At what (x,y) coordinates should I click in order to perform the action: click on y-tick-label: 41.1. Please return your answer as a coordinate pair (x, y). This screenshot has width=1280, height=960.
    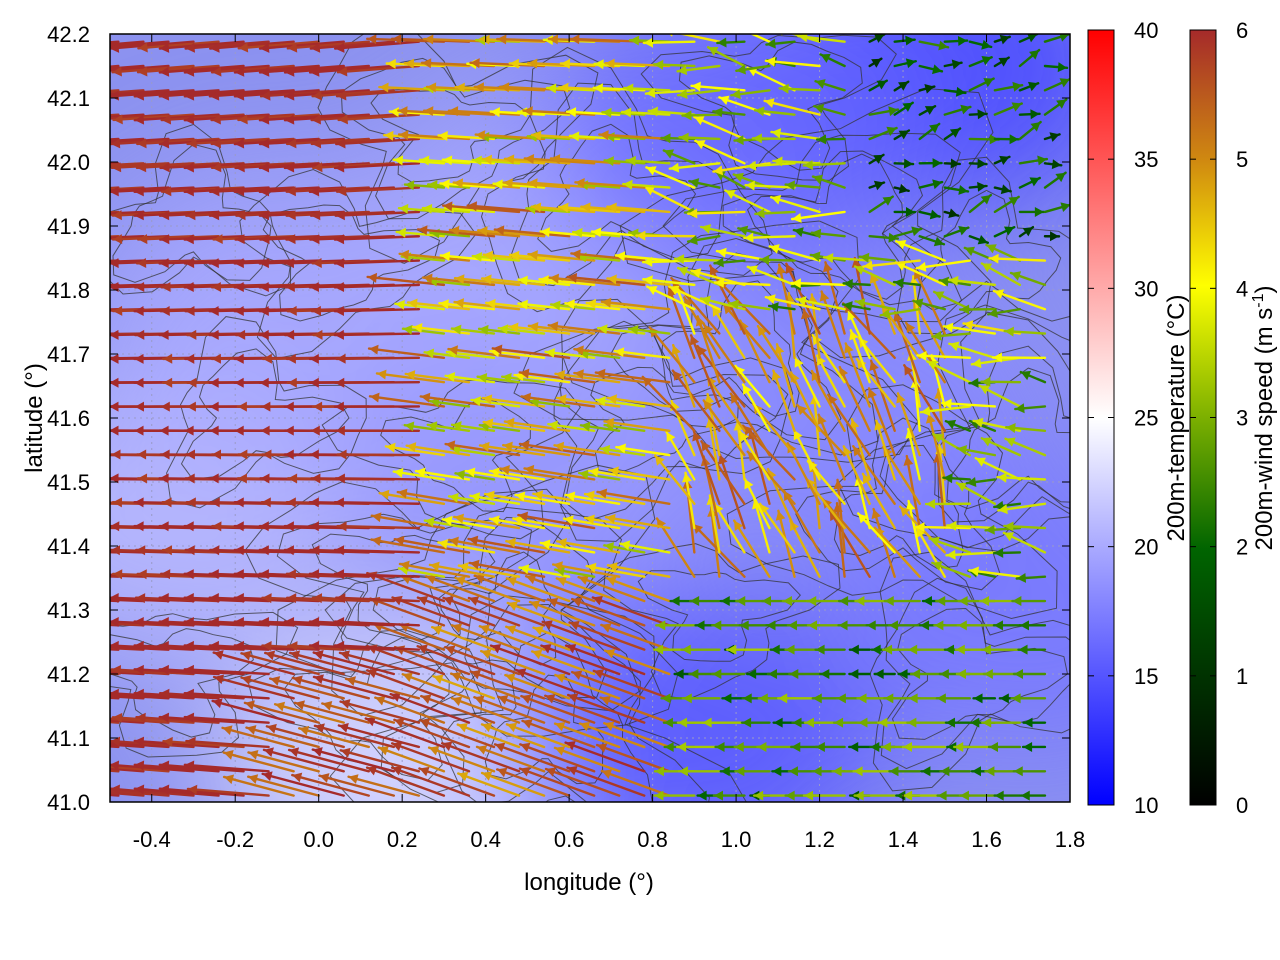
    Looking at the image, I should click on (68, 738).